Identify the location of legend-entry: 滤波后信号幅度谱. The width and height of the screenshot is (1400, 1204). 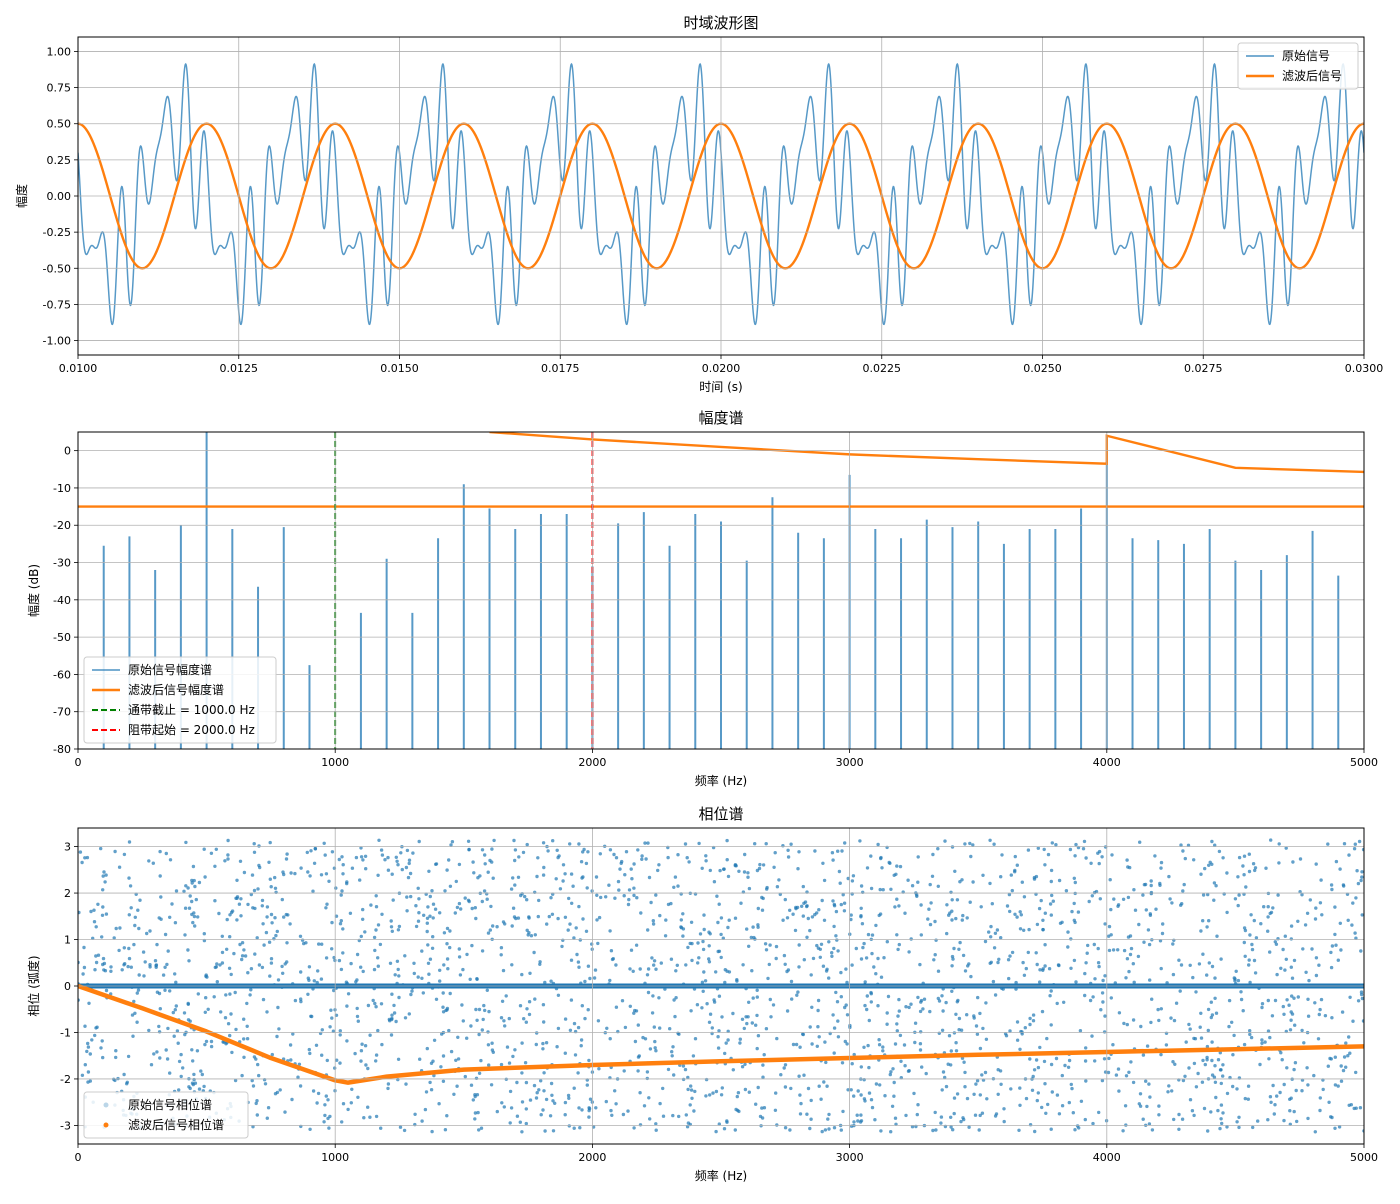
(176, 689).